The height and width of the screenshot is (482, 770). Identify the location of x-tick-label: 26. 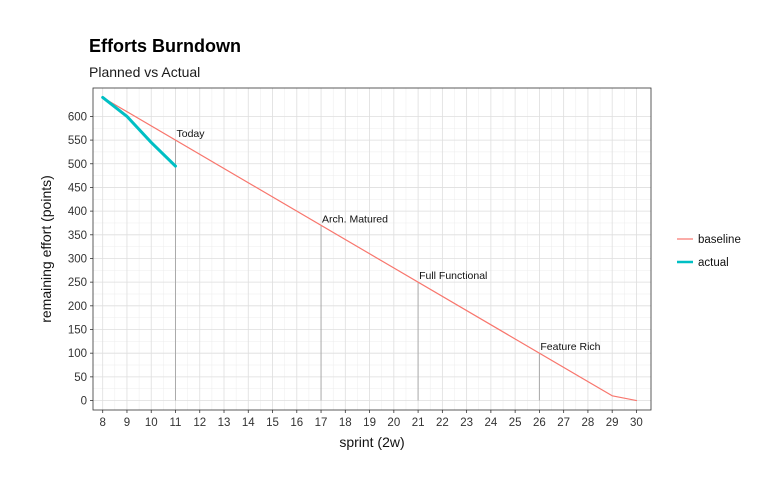
(539, 423).